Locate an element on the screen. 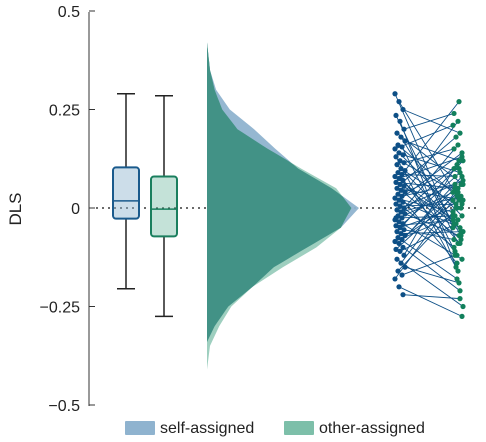 The width and height of the screenshot is (486, 442). y-tick-label: −0.25 is located at coordinates (60, 308).